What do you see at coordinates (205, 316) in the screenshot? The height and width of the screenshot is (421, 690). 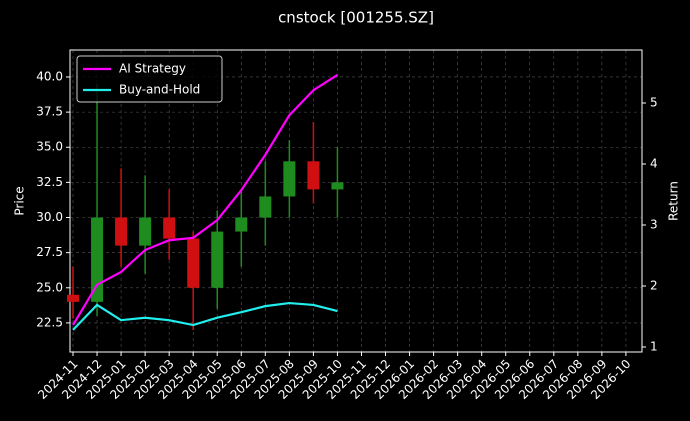 I see `return-line` at bounding box center [205, 316].